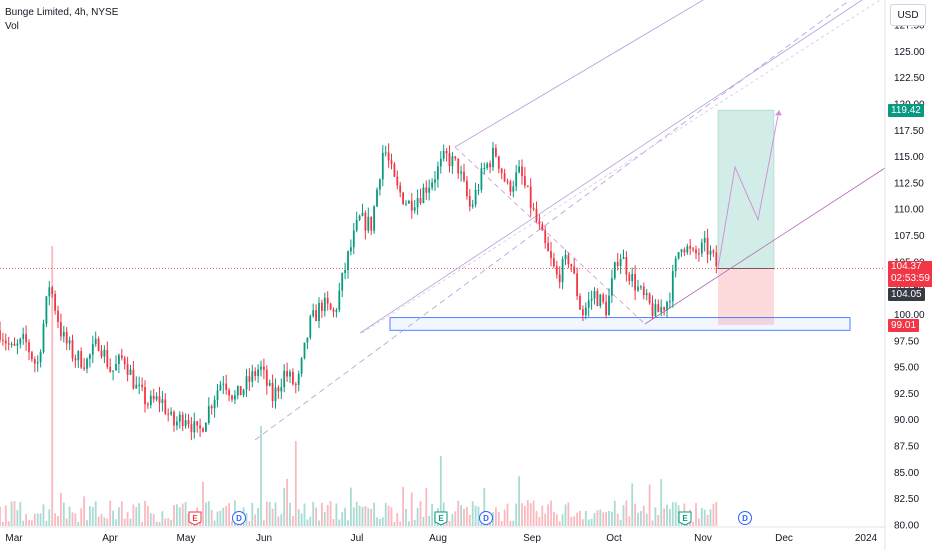 Image resolution: width=932 pixels, height=550 pixels. What do you see at coordinates (62, 12) in the screenshot?
I see `symbol-title: Bunge Limited, 4h, NYSE` at bounding box center [62, 12].